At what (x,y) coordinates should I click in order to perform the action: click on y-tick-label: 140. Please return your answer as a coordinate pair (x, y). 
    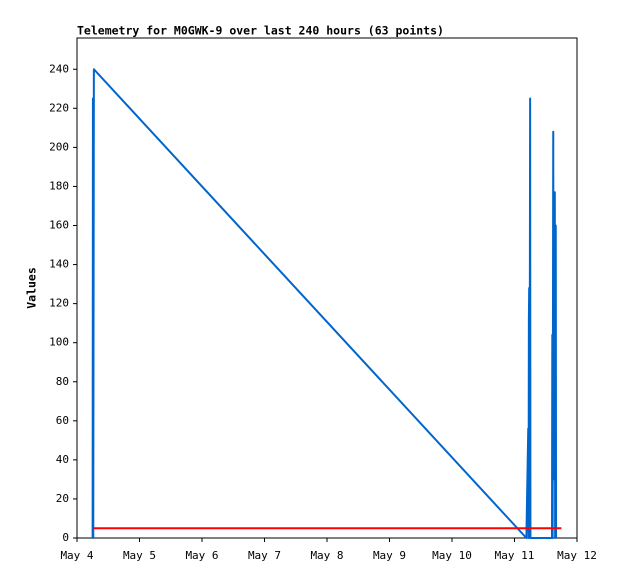
    Looking at the image, I should click on (59, 264).